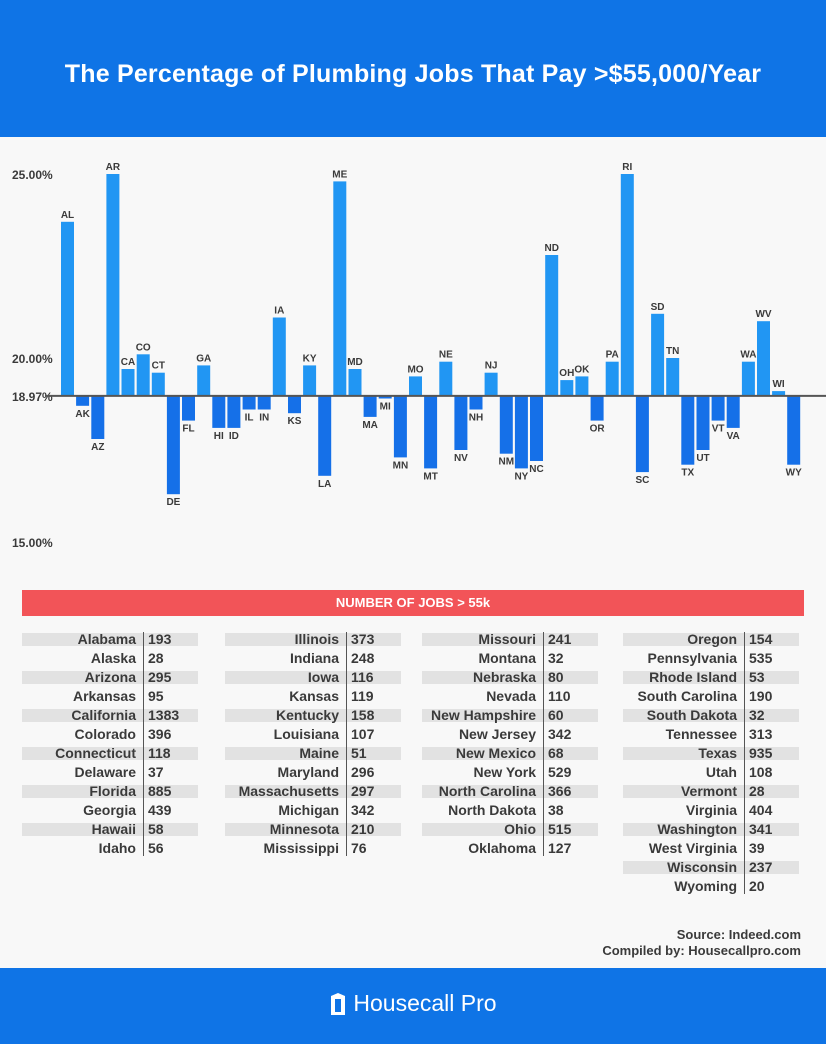 This screenshot has width=826, height=1044. Describe the element at coordinates (363, 734) in the screenshot. I see `job-count: 107` at that location.